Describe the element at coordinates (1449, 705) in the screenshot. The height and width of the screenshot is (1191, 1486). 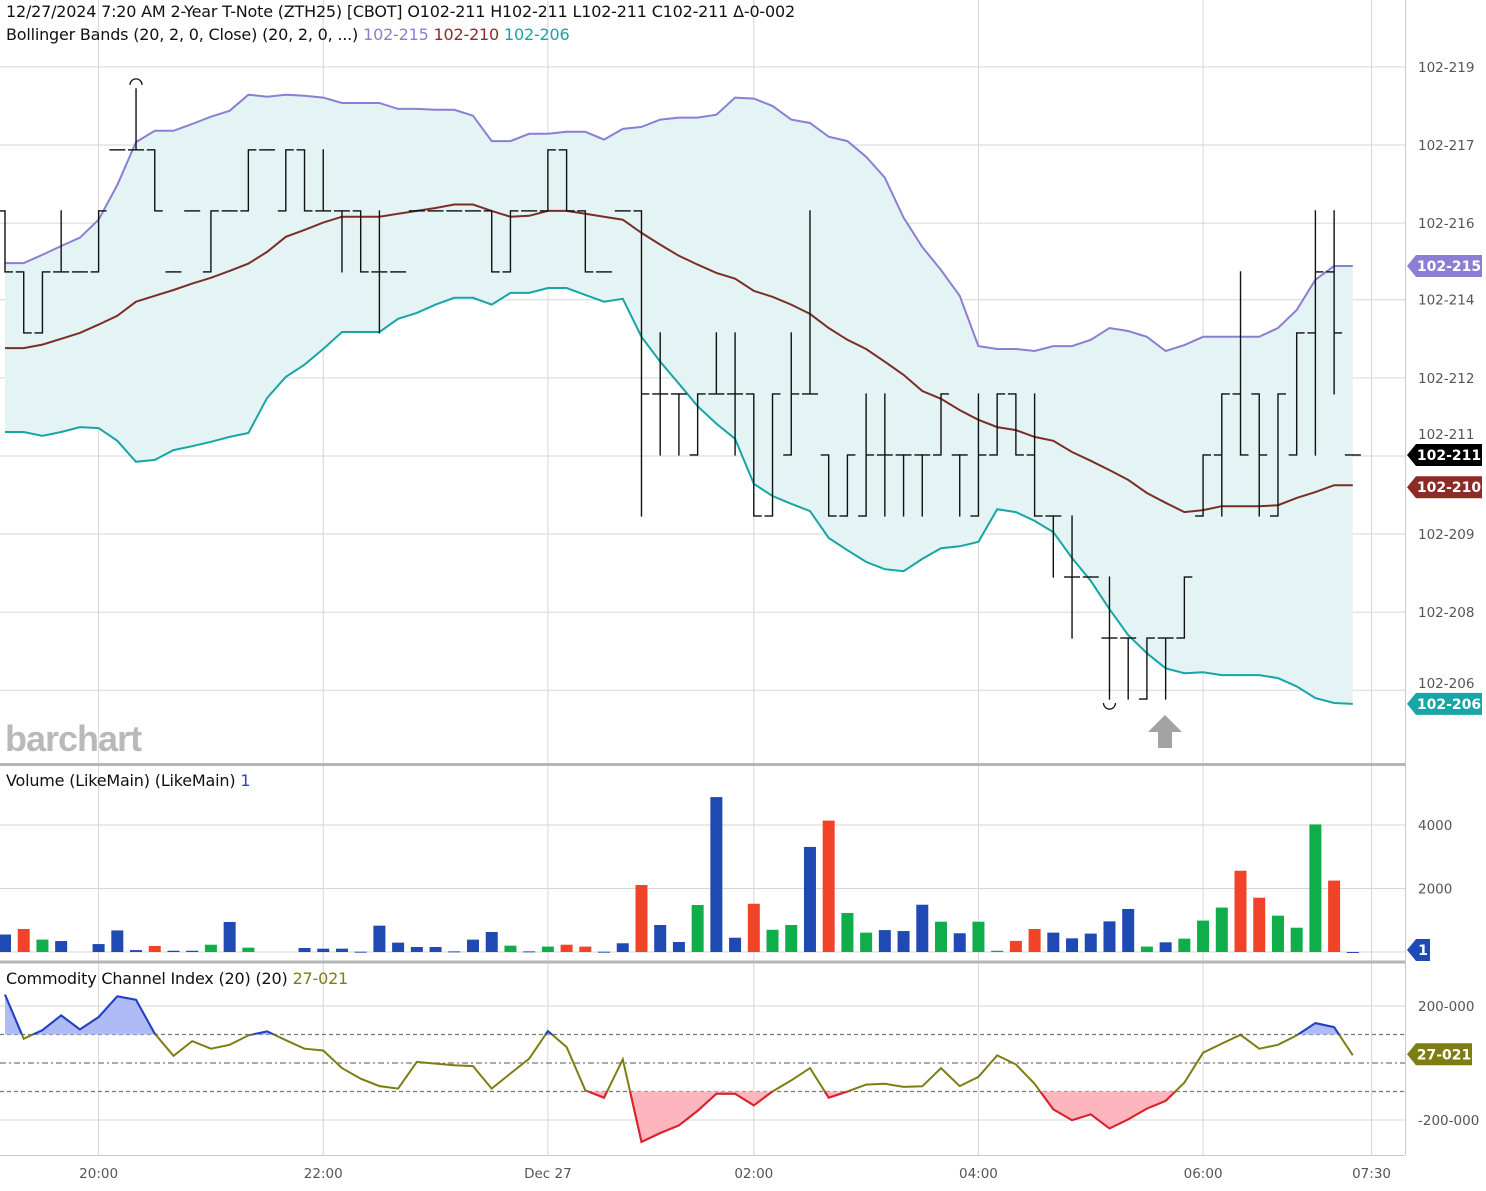
I see `lower-band-flag-text: 102-206` at that location.